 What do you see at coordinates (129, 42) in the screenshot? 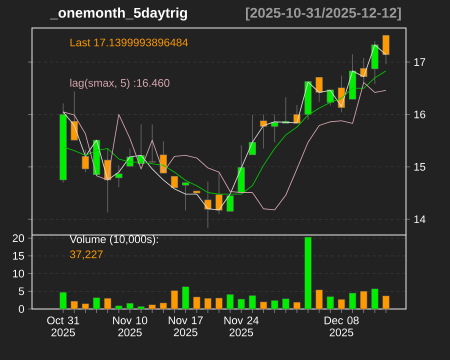
I see `annotation: Last 17.1399993896484` at bounding box center [129, 42].